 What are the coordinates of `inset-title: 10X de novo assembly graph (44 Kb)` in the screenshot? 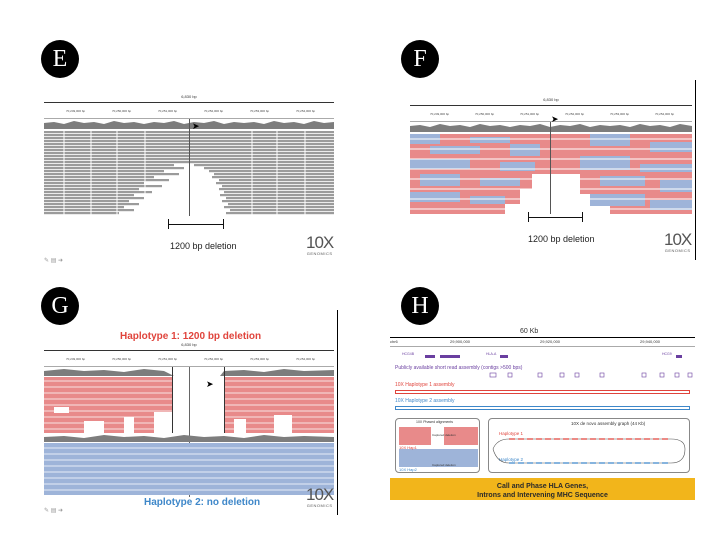 It's located at (608, 423).